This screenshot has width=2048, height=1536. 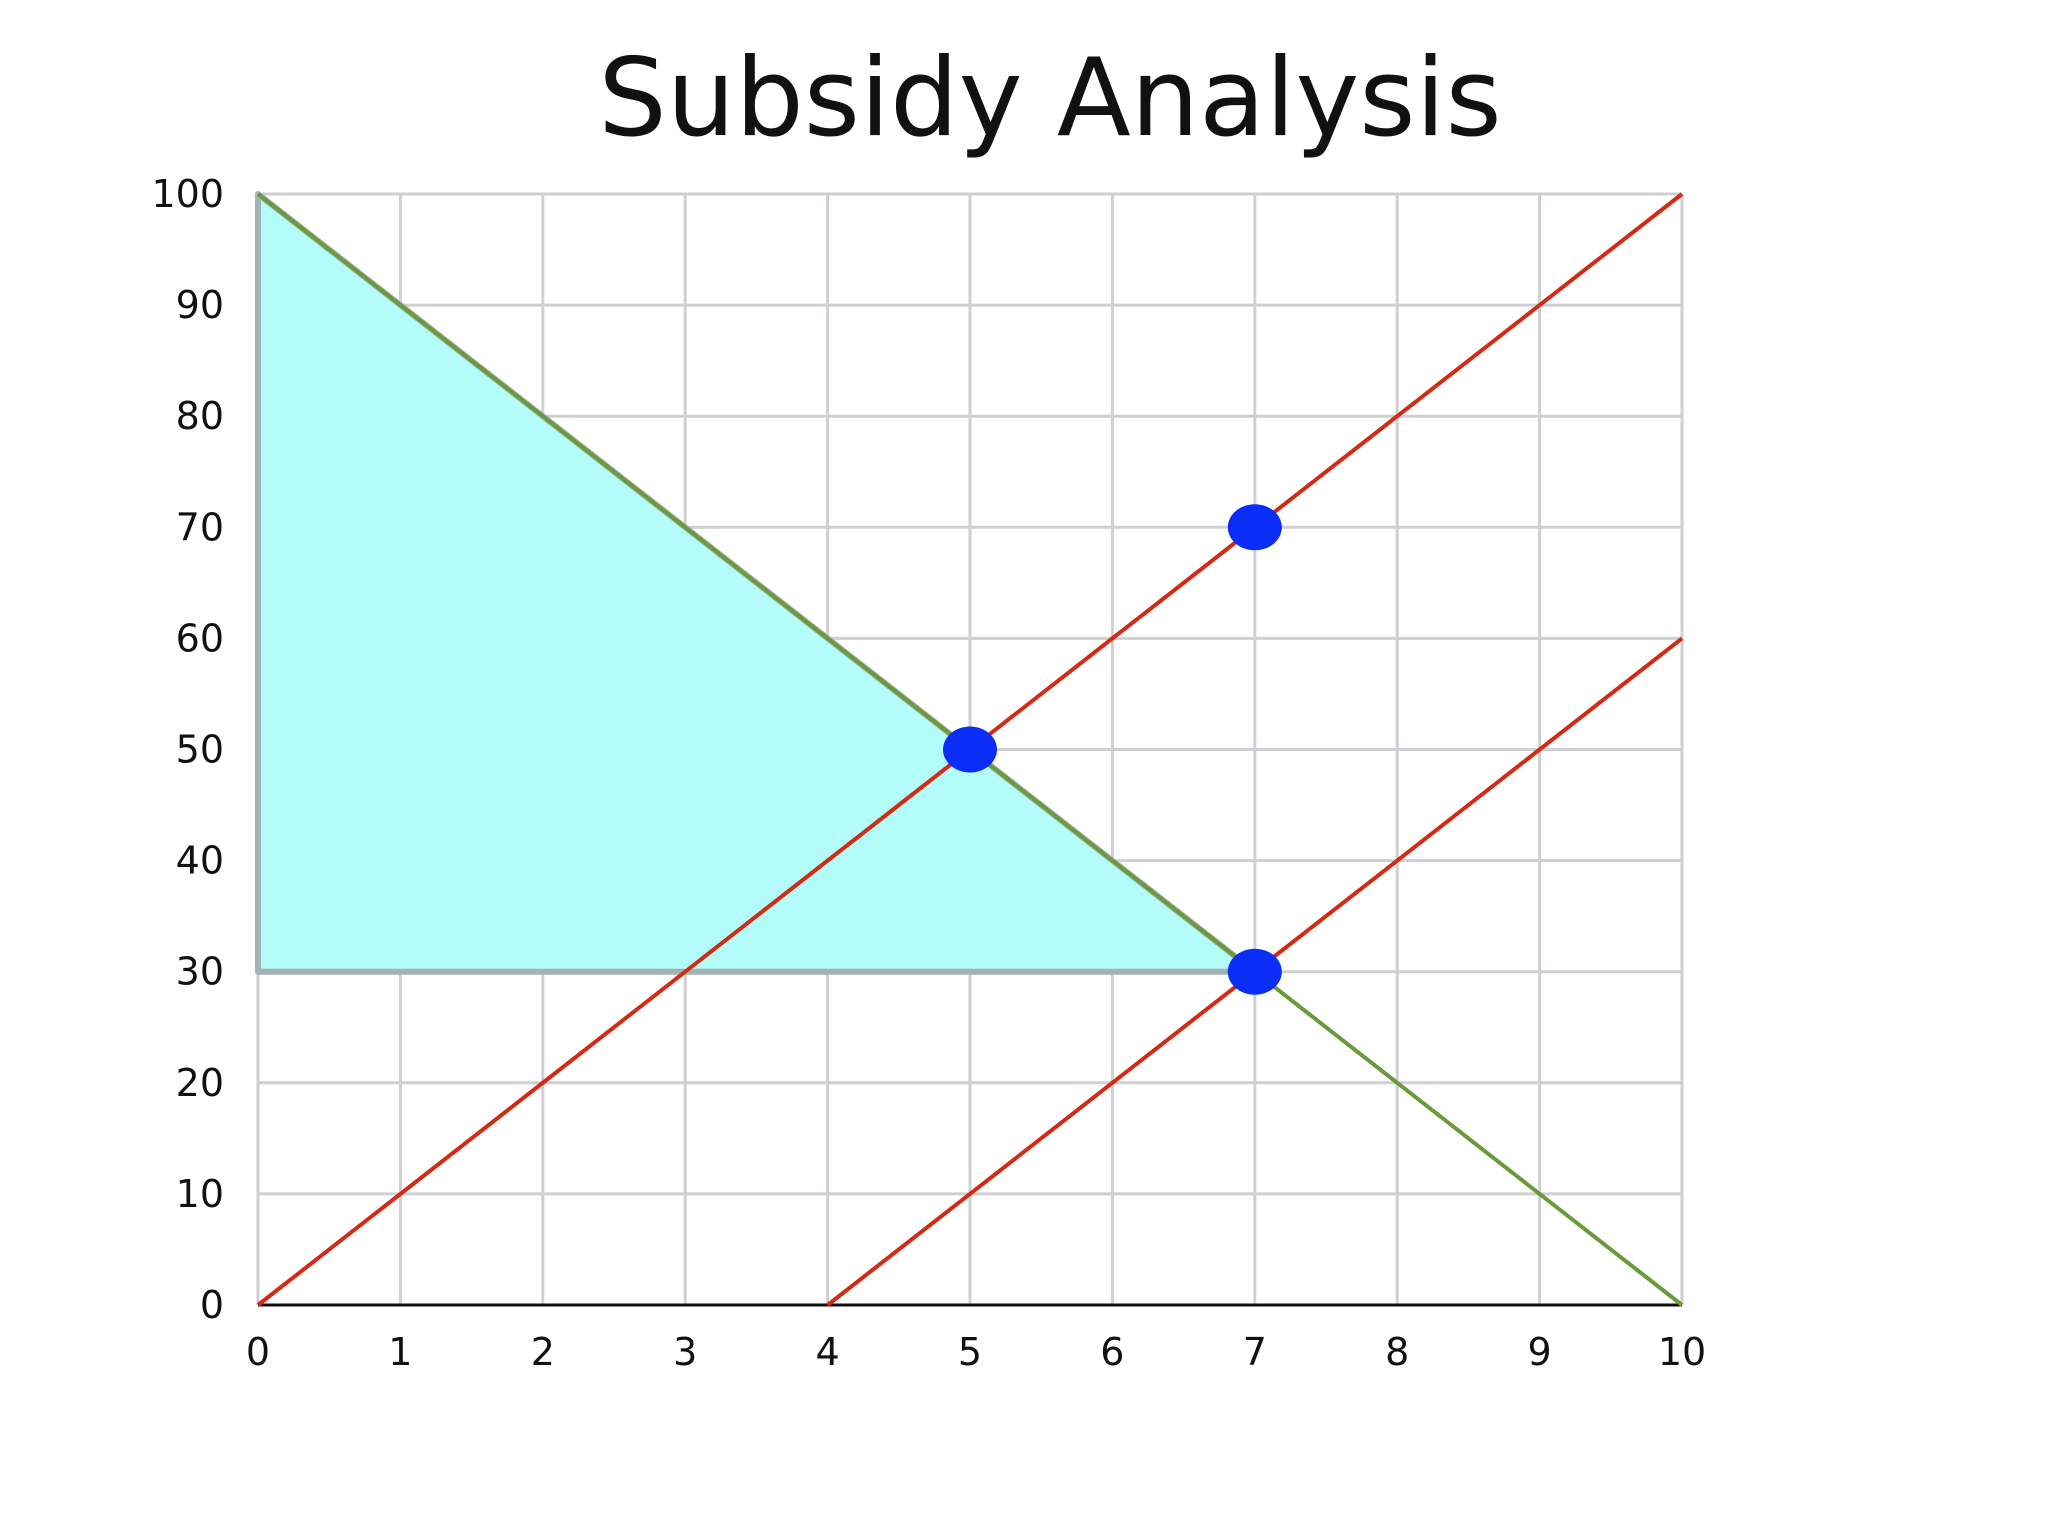 What do you see at coordinates (1112, 1352) in the screenshot?
I see `x-tick-label: 6` at bounding box center [1112, 1352].